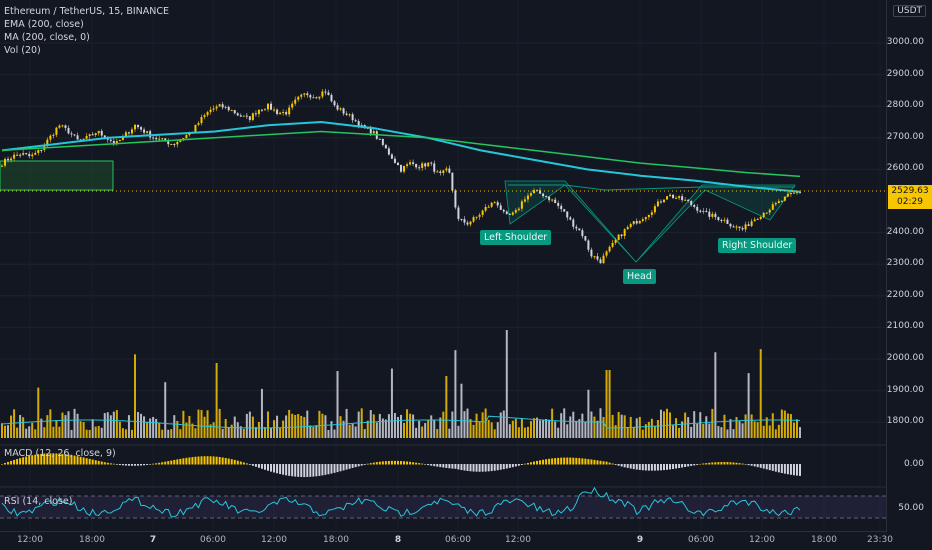 The image size is (932, 550). What do you see at coordinates (757, 245) in the screenshot?
I see `right-shoulder-label: Right Shoulder` at bounding box center [757, 245].